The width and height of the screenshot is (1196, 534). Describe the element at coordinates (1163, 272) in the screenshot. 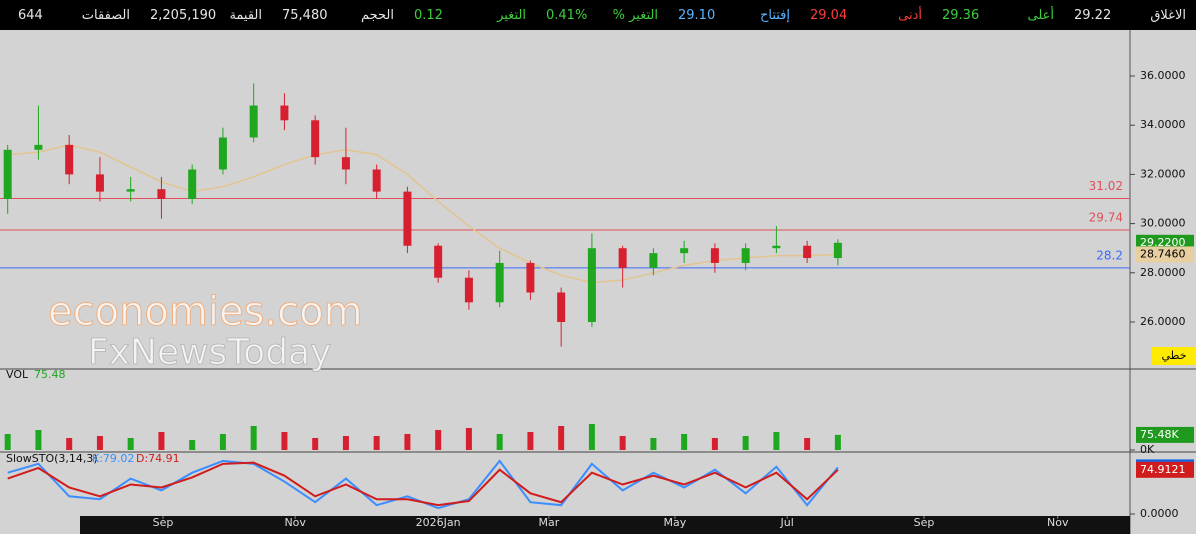

I see `y-tick-label: 28.0000` at that location.